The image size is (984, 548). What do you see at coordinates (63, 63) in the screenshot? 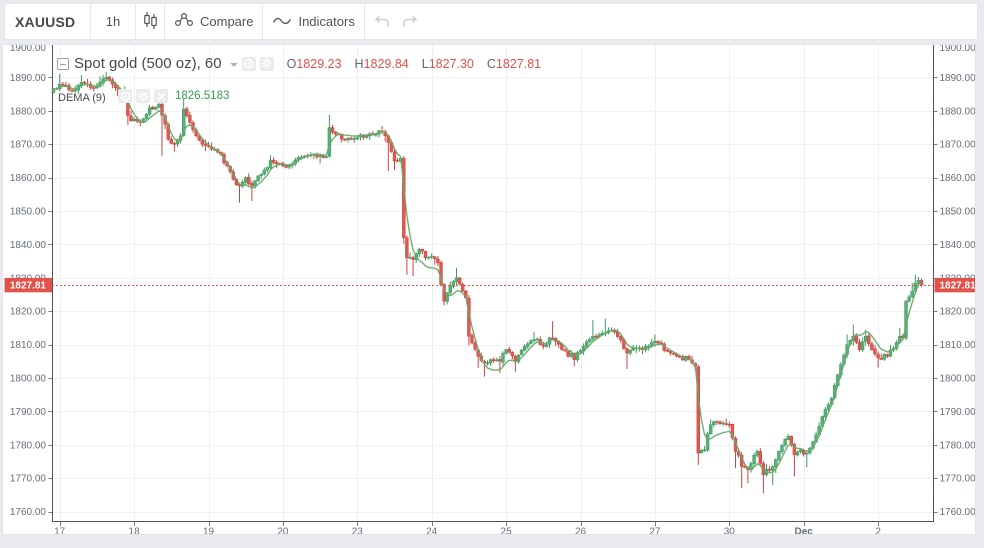
I see `legend-collapse-icon` at bounding box center [63, 63].